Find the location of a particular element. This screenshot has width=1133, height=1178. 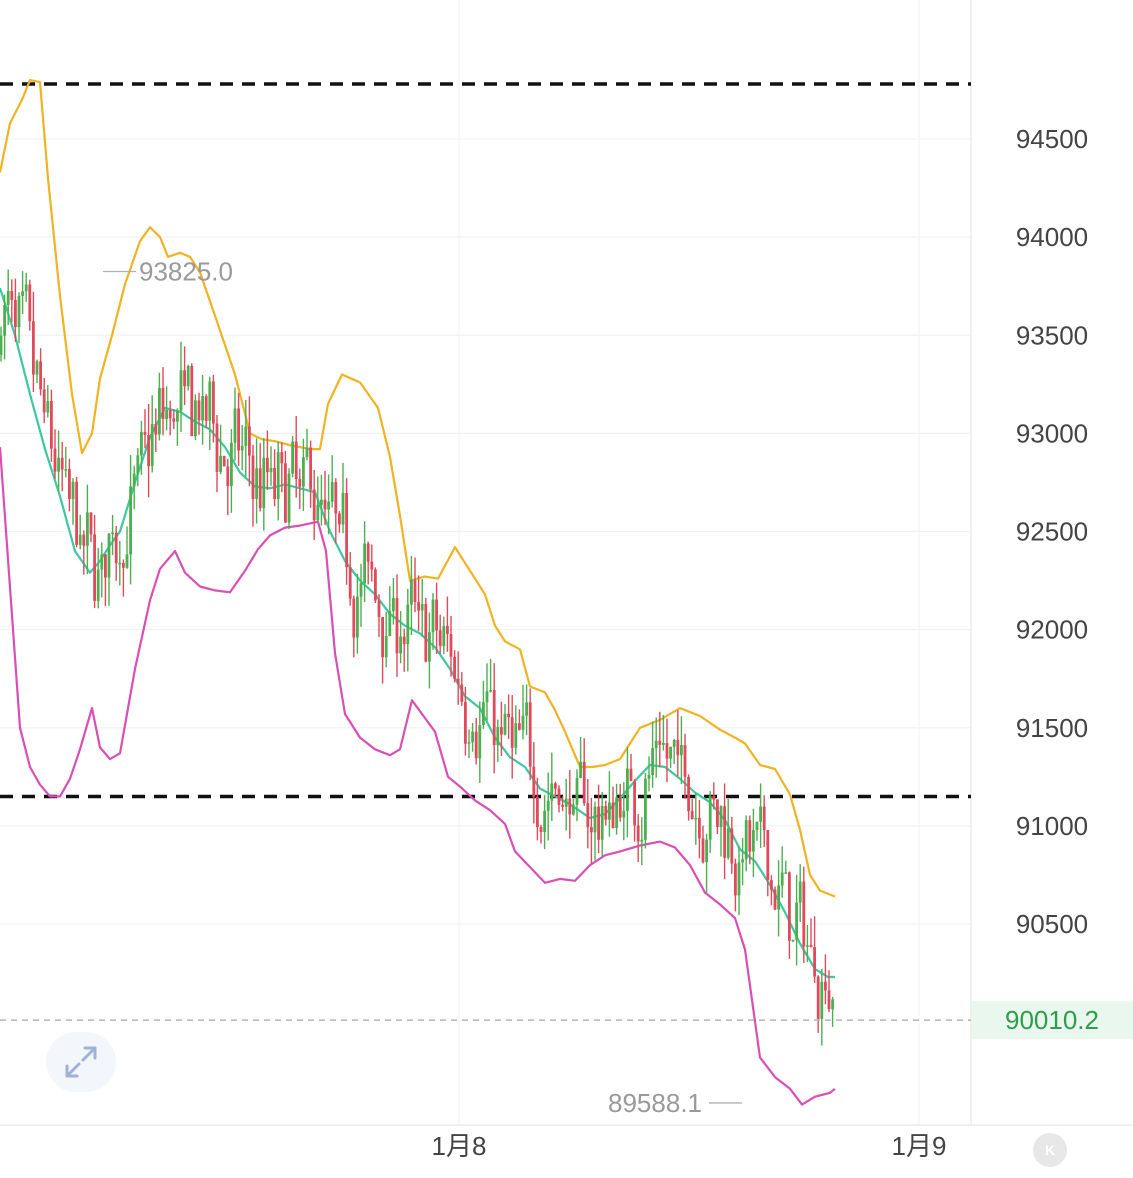

time-axis: 1月8 1月9 is located at coordinates (689, 1146).